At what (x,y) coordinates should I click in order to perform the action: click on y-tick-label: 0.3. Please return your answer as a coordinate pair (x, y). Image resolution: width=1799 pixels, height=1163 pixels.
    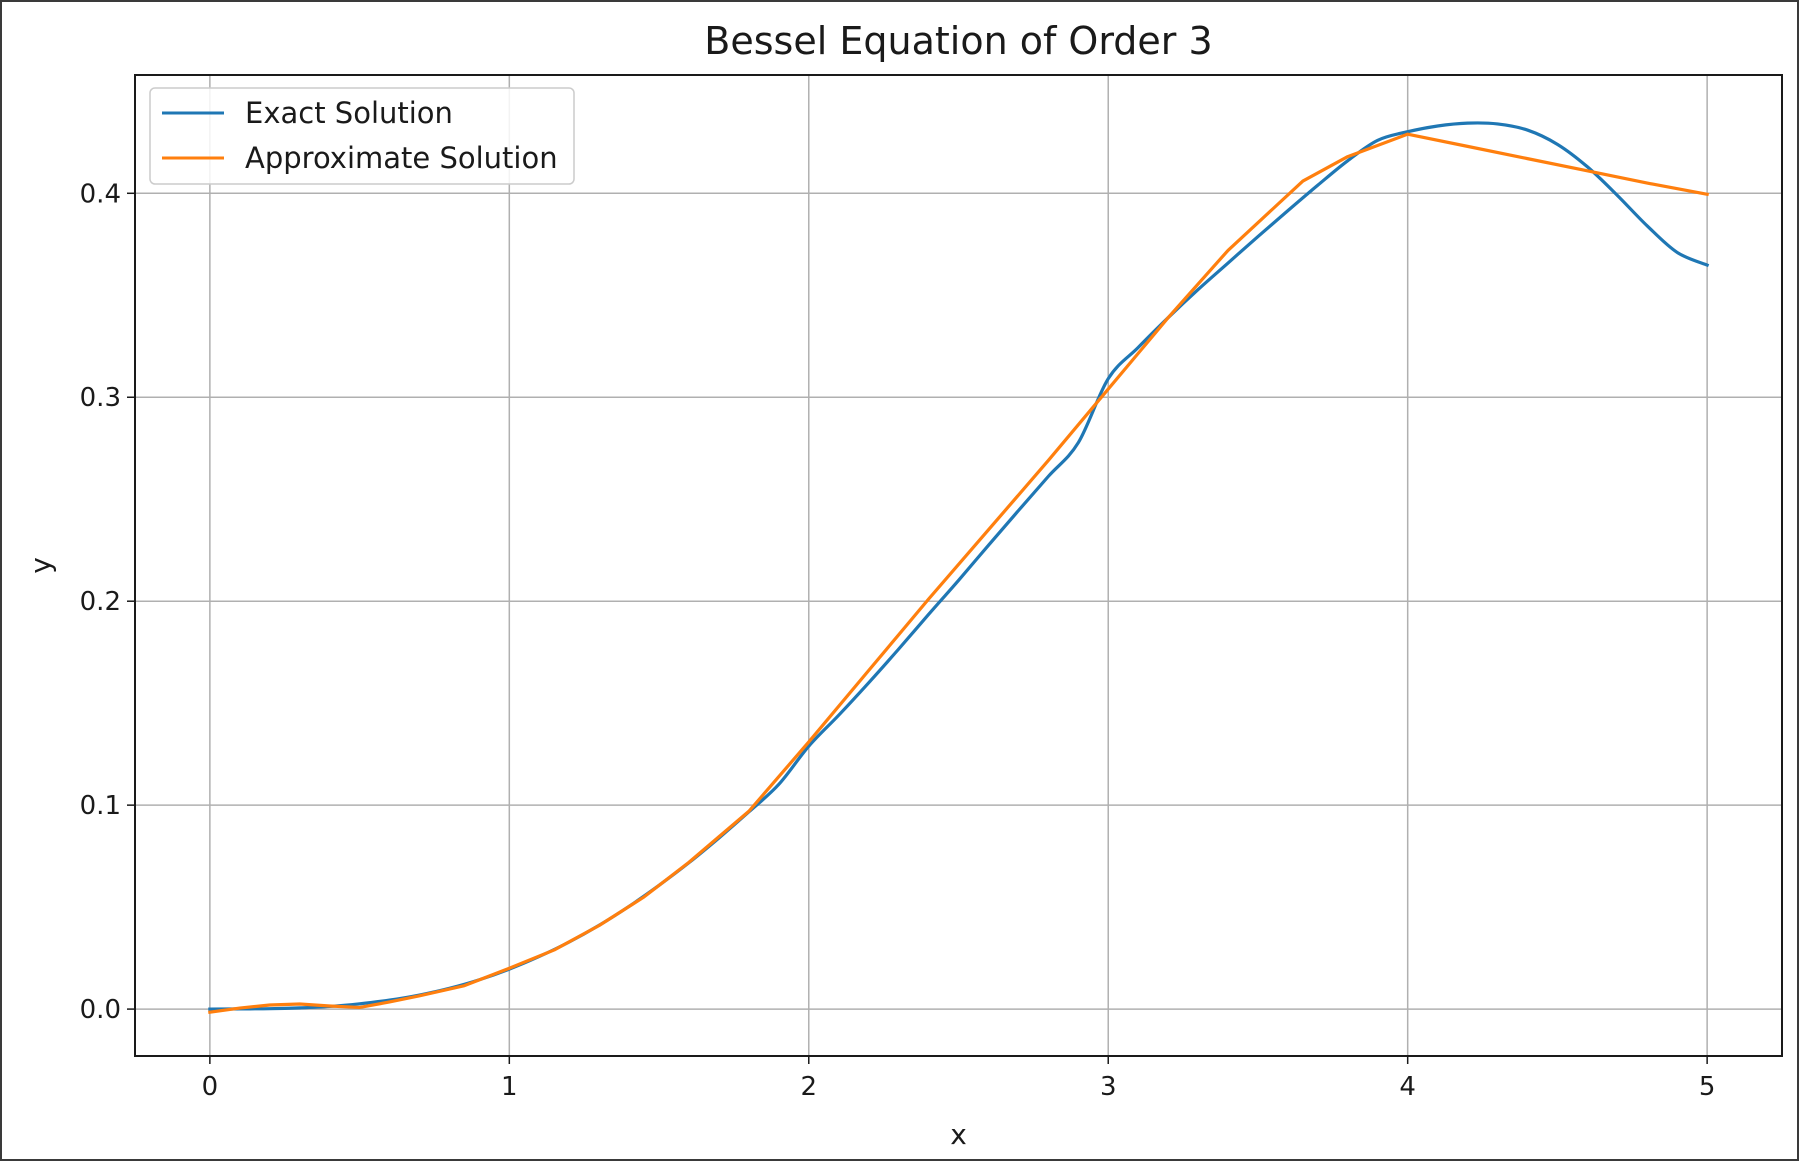
    Looking at the image, I should click on (100, 398).